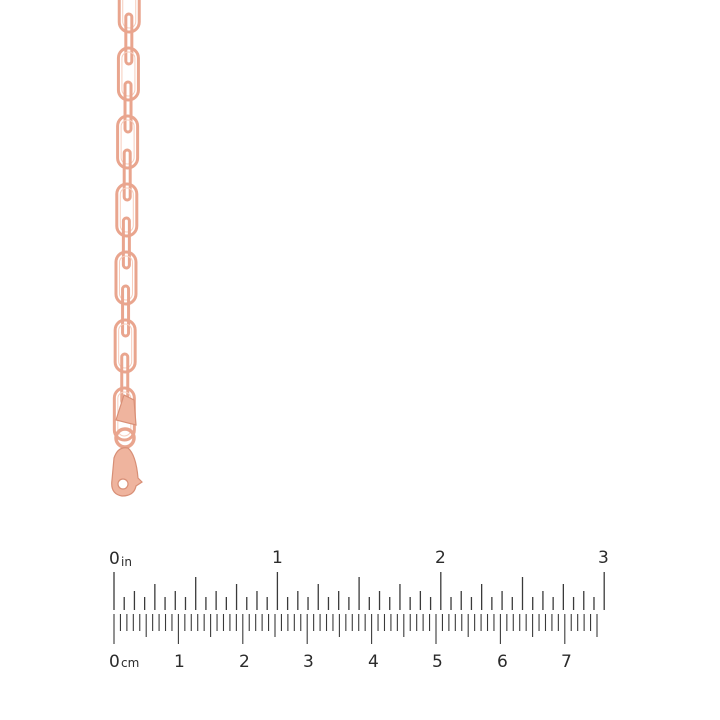 This screenshot has width=720, height=720. What do you see at coordinates (373, 662) in the screenshot?
I see `cm-label-4: 4` at bounding box center [373, 662].